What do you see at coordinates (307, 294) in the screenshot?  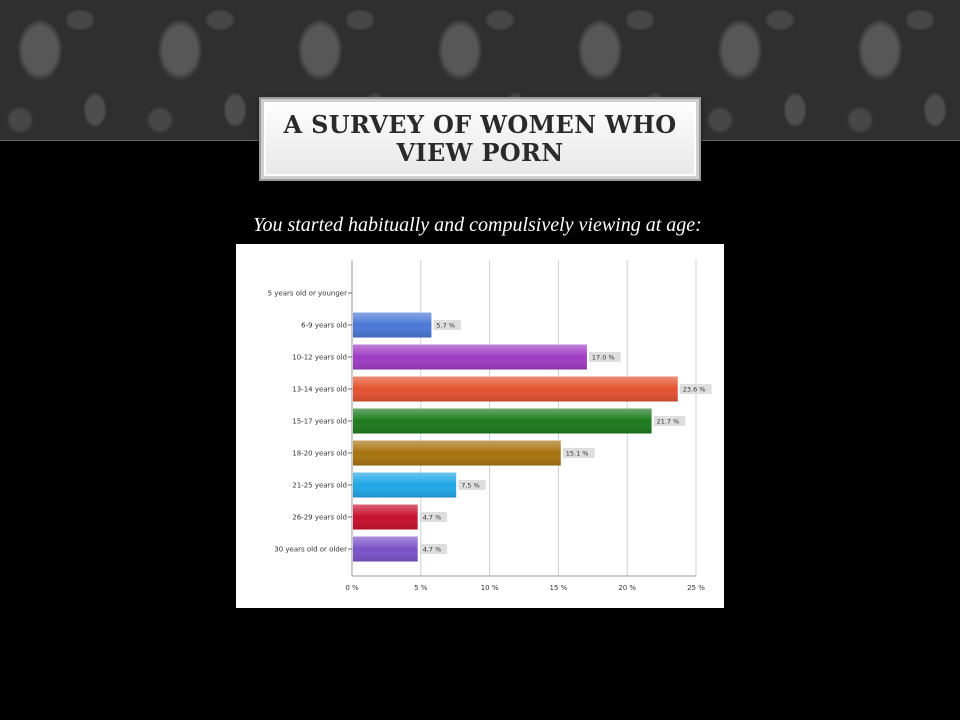 I see `category-label: 5 years old or younger` at bounding box center [307, 294].